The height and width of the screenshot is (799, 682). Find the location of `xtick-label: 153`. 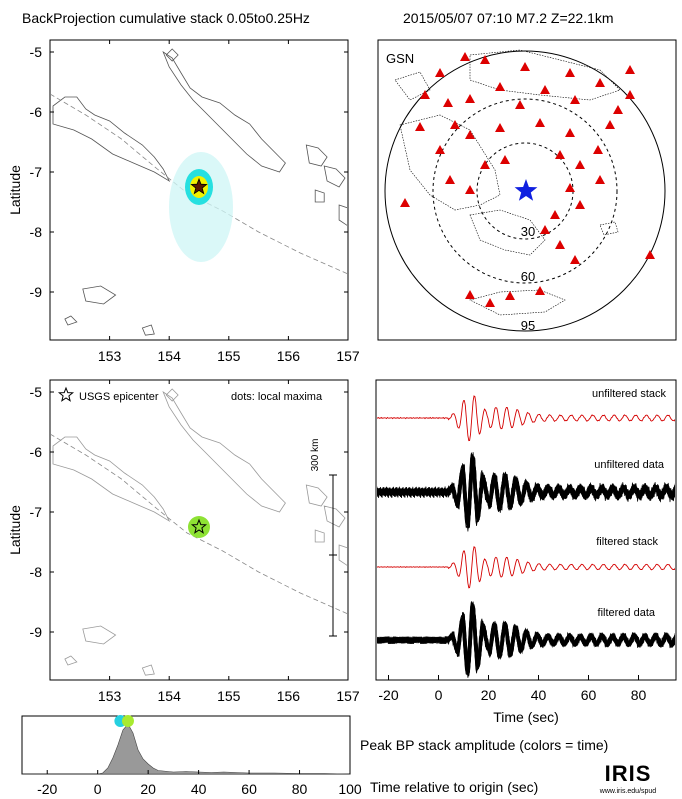

xtick-label: 153 is located at coordinates (110, 356).